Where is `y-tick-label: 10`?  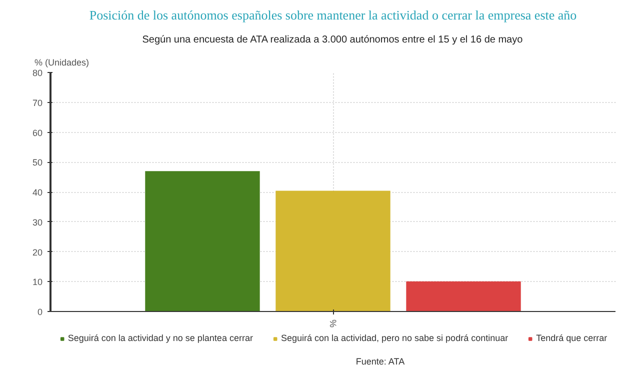
y-tick-label: 10 is located at coordinates (37, 282).